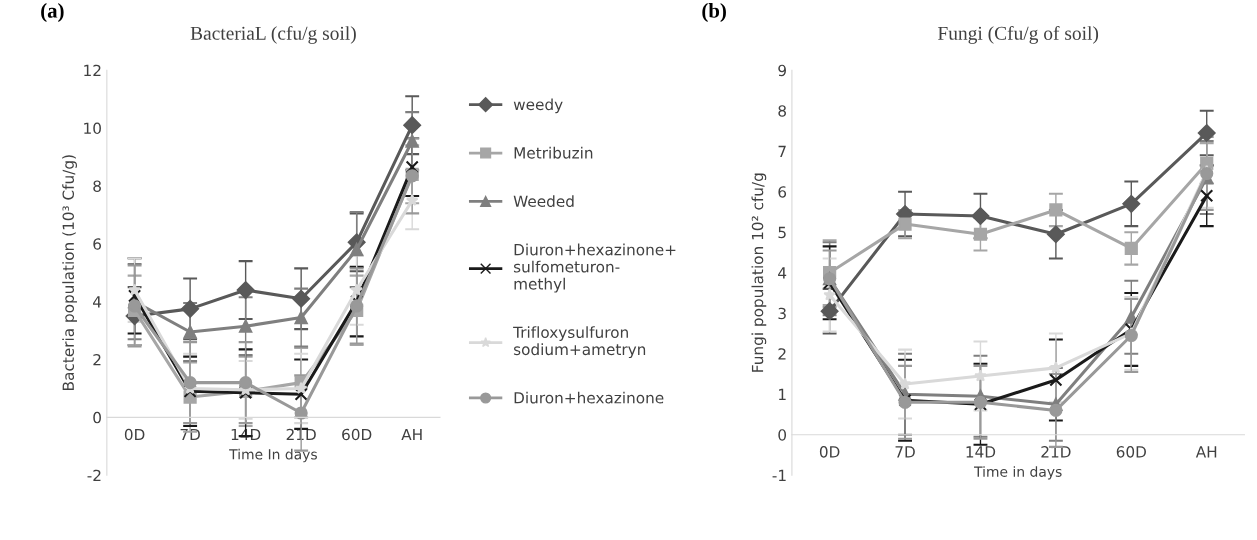 The width and height of the screenshot is (1257, 540). Describe the element at coordinates (273, 34) in the screenshot. I see `chart-title: BacteriaL (cfu/g soil)` at that location.